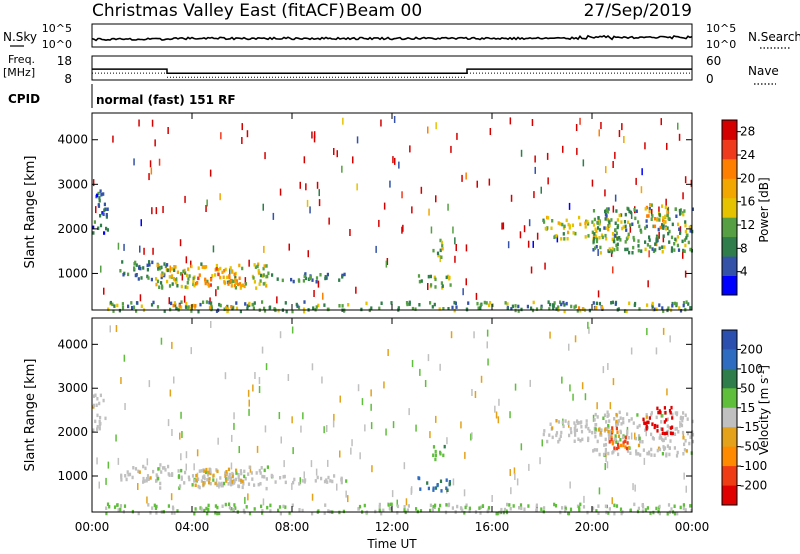 This screenshot has height=554, width=800. I want to click on colorbar-tick-label: -100, so click(753, 466).